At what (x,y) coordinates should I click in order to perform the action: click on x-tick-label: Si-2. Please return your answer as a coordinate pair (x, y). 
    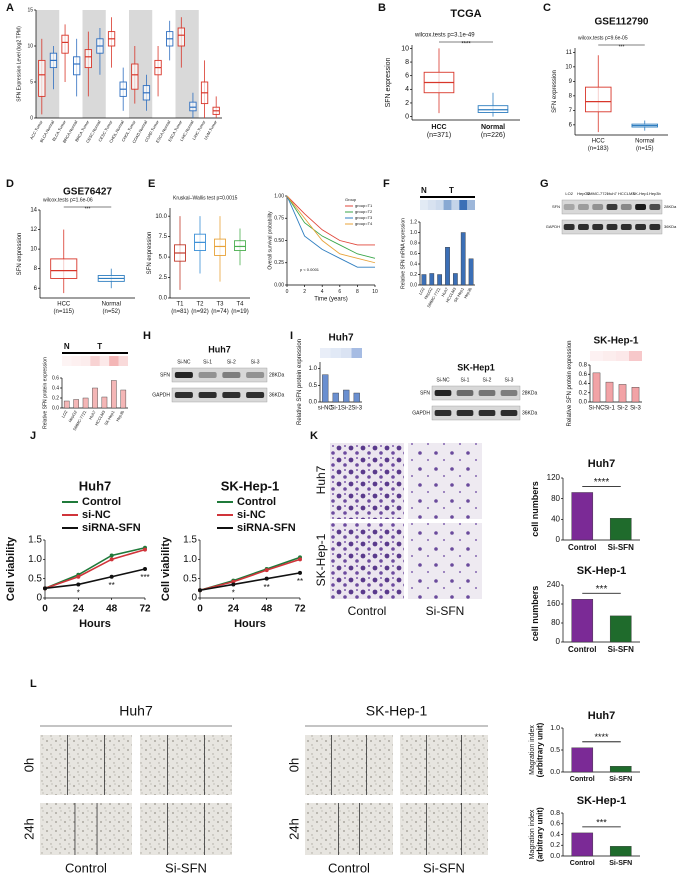
    Looking at the image, I should click on (622, 409).